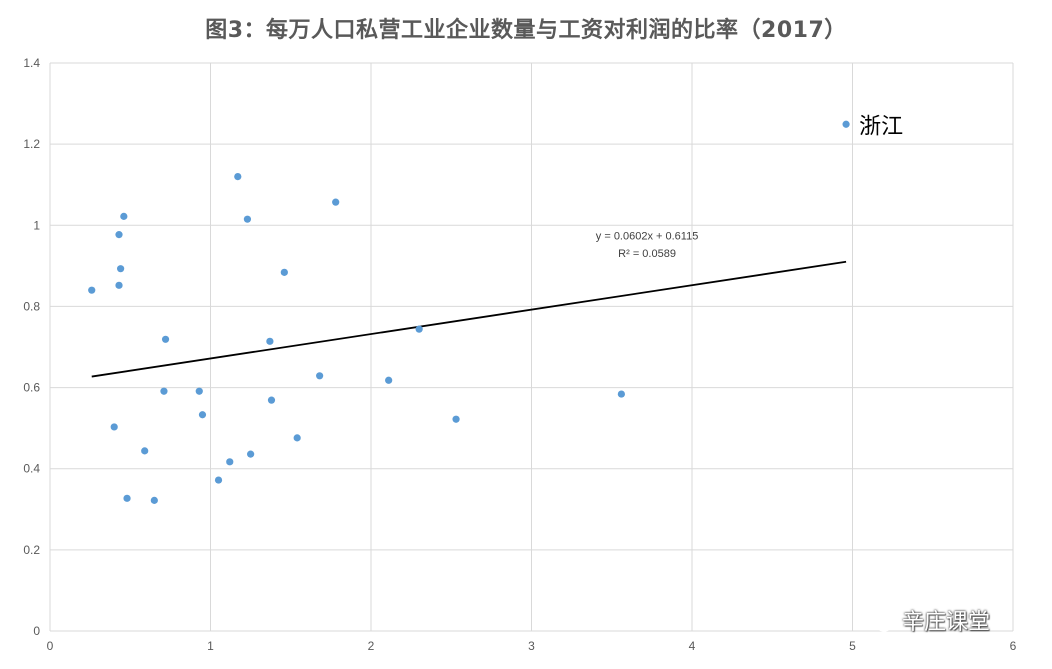 The image size is (1052, 669). What do you see at coordinates (31, 388) in the screenshot?
I see `y-tick-label: 0.6` at bounding box center [31, 388].